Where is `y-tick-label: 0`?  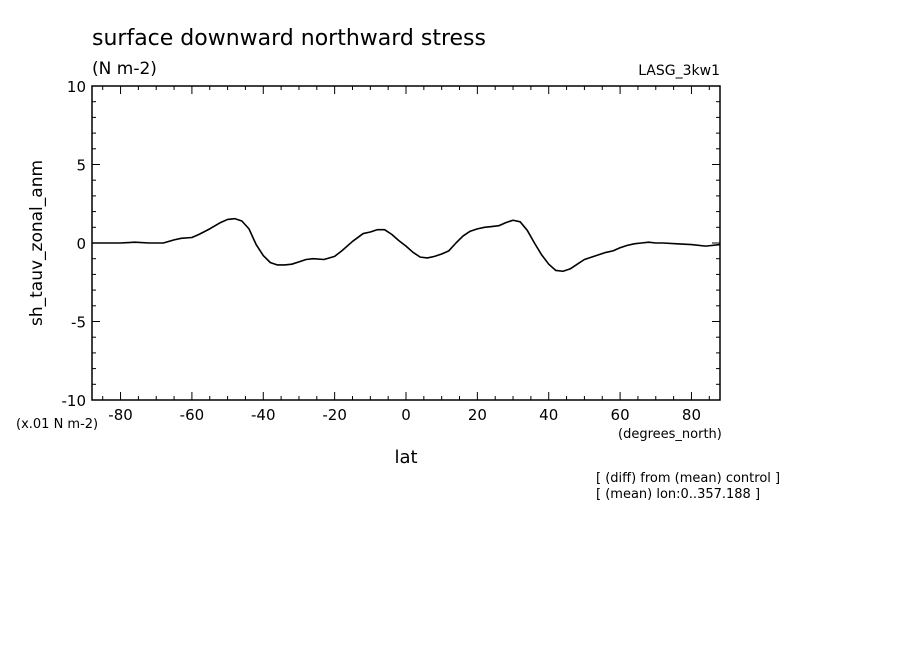
y-tick-label: 0 is located at coordinates (81, 244).